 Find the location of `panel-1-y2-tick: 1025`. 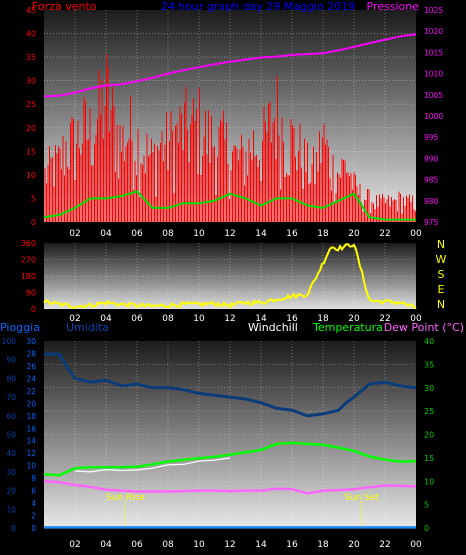

panel-1-y2-tick: 1025 is located at coordinates (433, 10).